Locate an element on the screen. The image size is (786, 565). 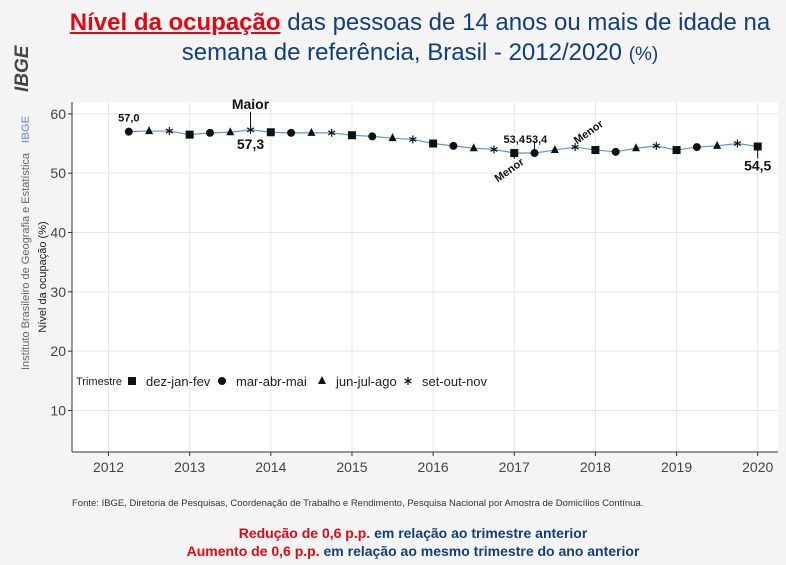
x-tick-label: 2013 is located at coordinates (189, 467).